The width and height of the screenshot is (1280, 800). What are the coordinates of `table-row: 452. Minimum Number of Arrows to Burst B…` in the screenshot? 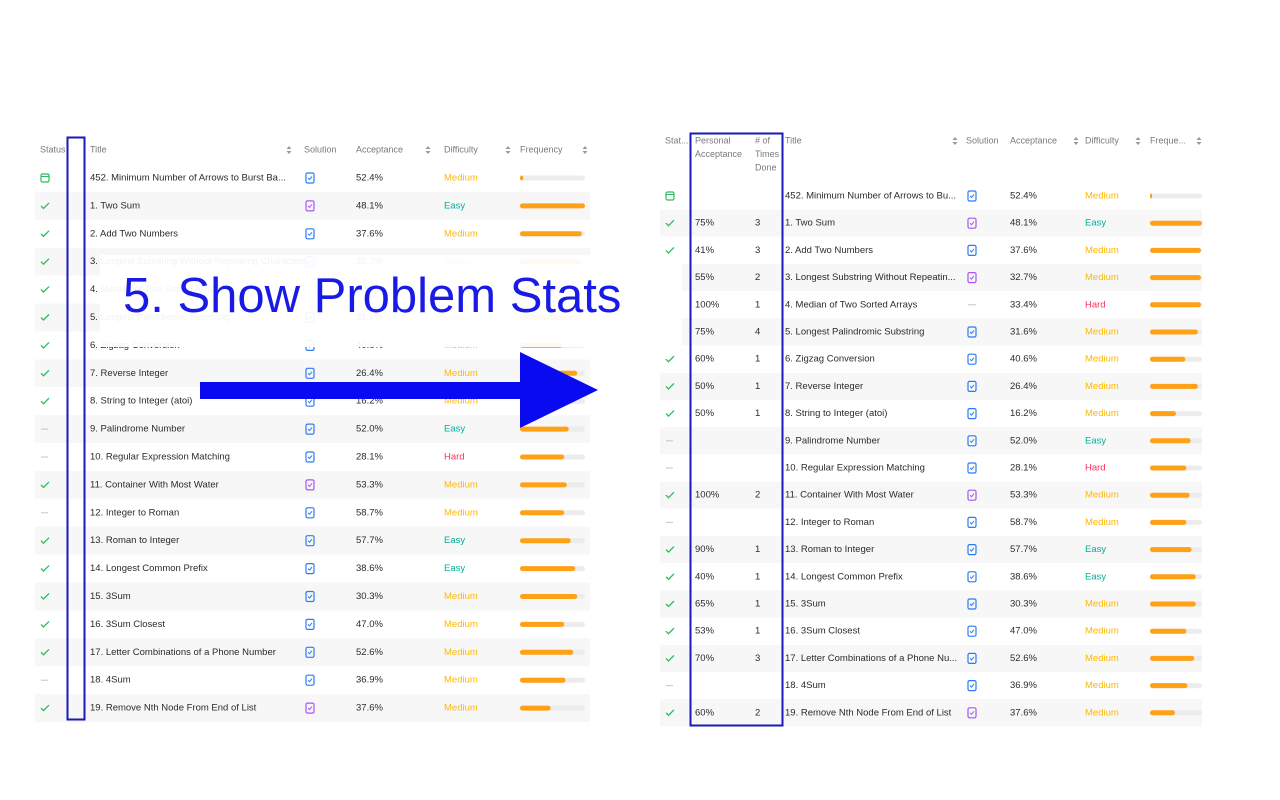 It's located at (312, 178).